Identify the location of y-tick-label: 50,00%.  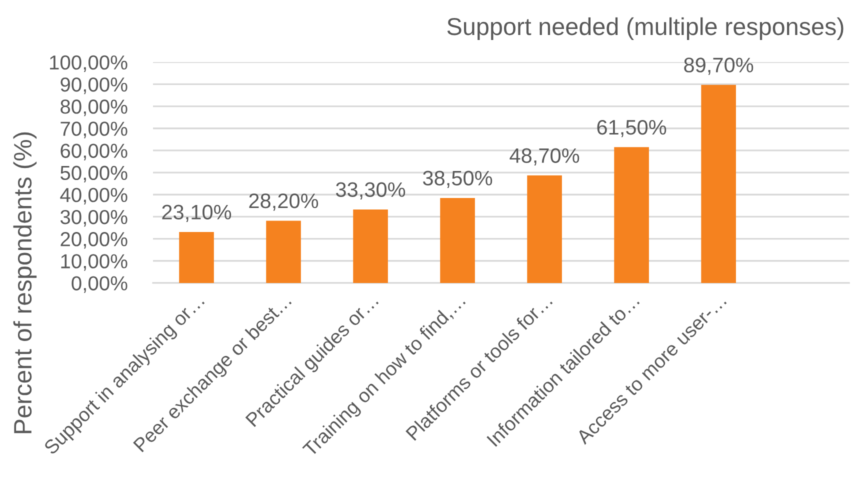
(94, 174).